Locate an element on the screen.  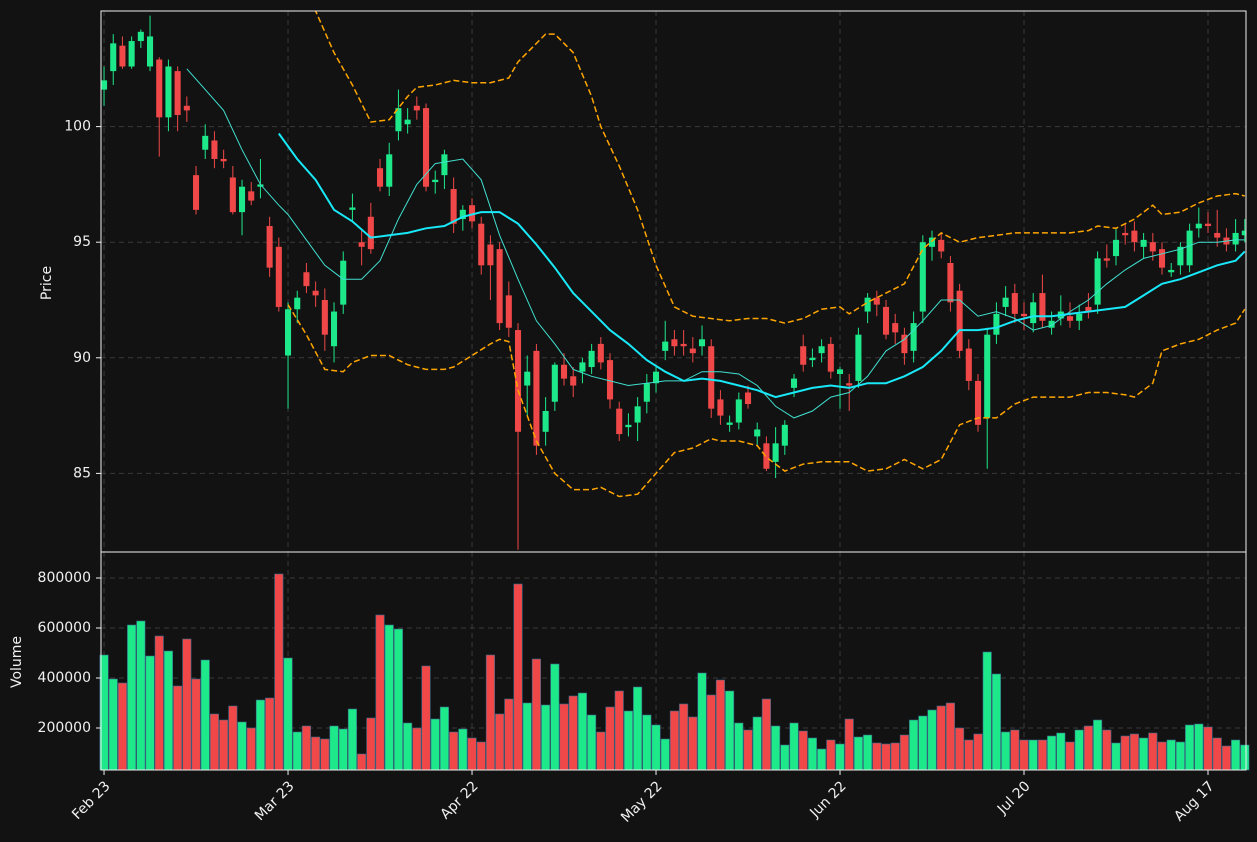
y-tick-label: 200000 is located at coordinates (64, 728).